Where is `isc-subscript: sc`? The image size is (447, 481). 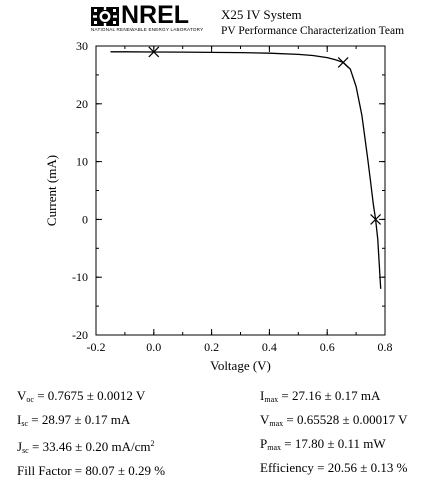
isc-subscript: sc is located at coordinates (25, 423).